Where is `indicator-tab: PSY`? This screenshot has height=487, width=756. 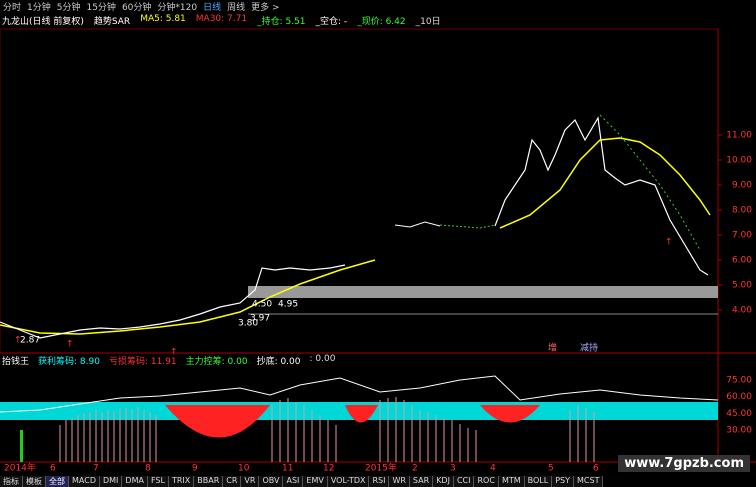 indicator-tab: PSY is located at coordinates (563, 481).